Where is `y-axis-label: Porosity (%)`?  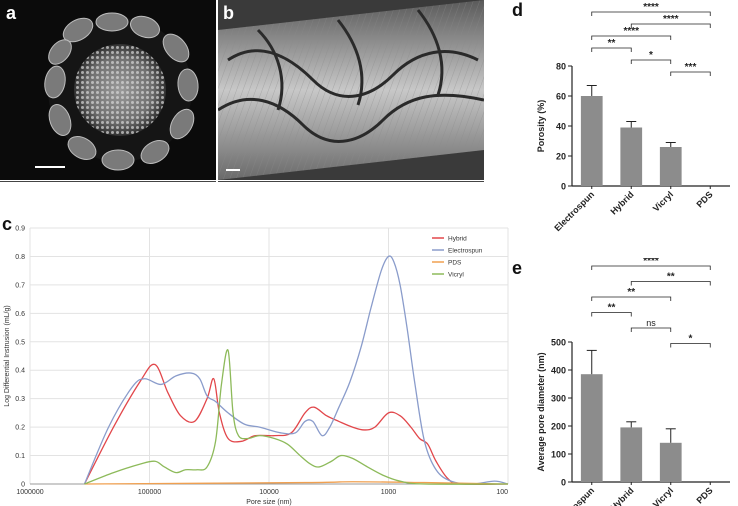
y-axis-label: Porosity (%) is located at coordinates (541, 126).